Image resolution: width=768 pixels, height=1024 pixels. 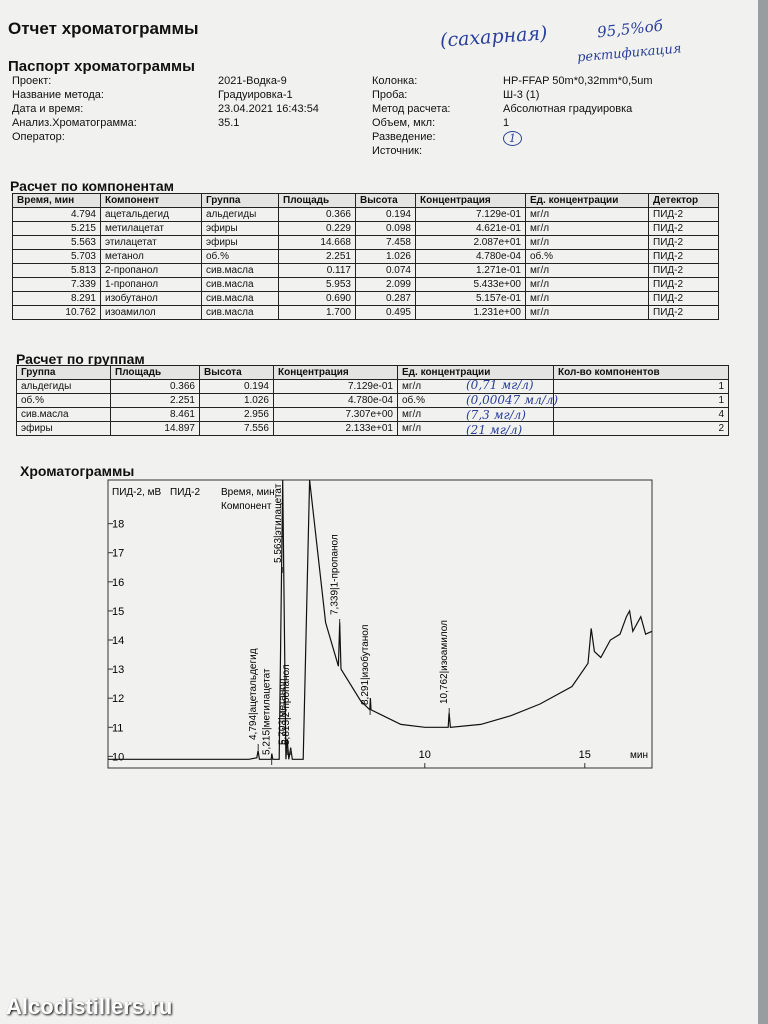 I want to click on peak-label: 10,762|изоамилол, so click(x=444, y=662).